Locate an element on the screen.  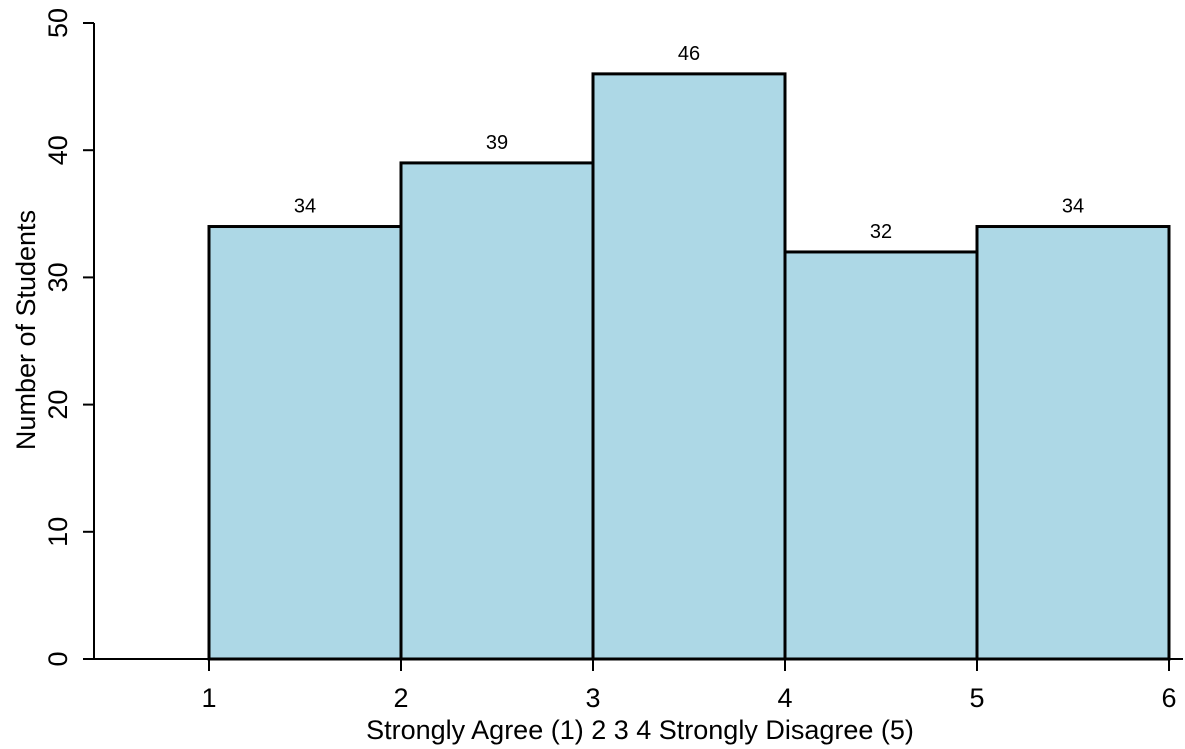
x-ticks-layer: 1 2 3 4 5 6 is located at coordinates (689, 686).